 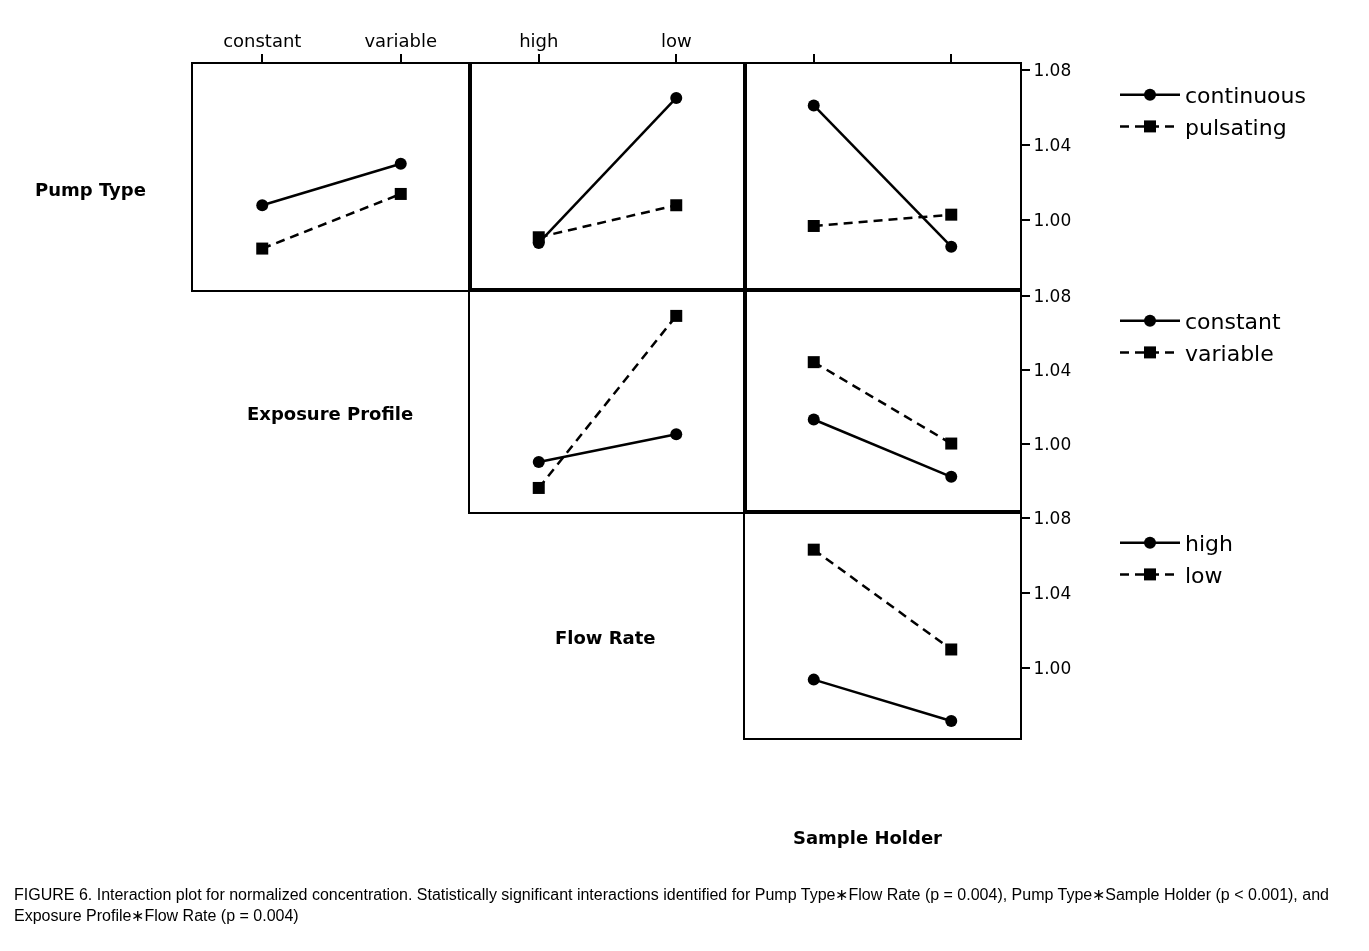 What do you see at coordinates (262, 40) in the screenshot?
I see `x-tick-label: constant` at bounding box center [262, 40].